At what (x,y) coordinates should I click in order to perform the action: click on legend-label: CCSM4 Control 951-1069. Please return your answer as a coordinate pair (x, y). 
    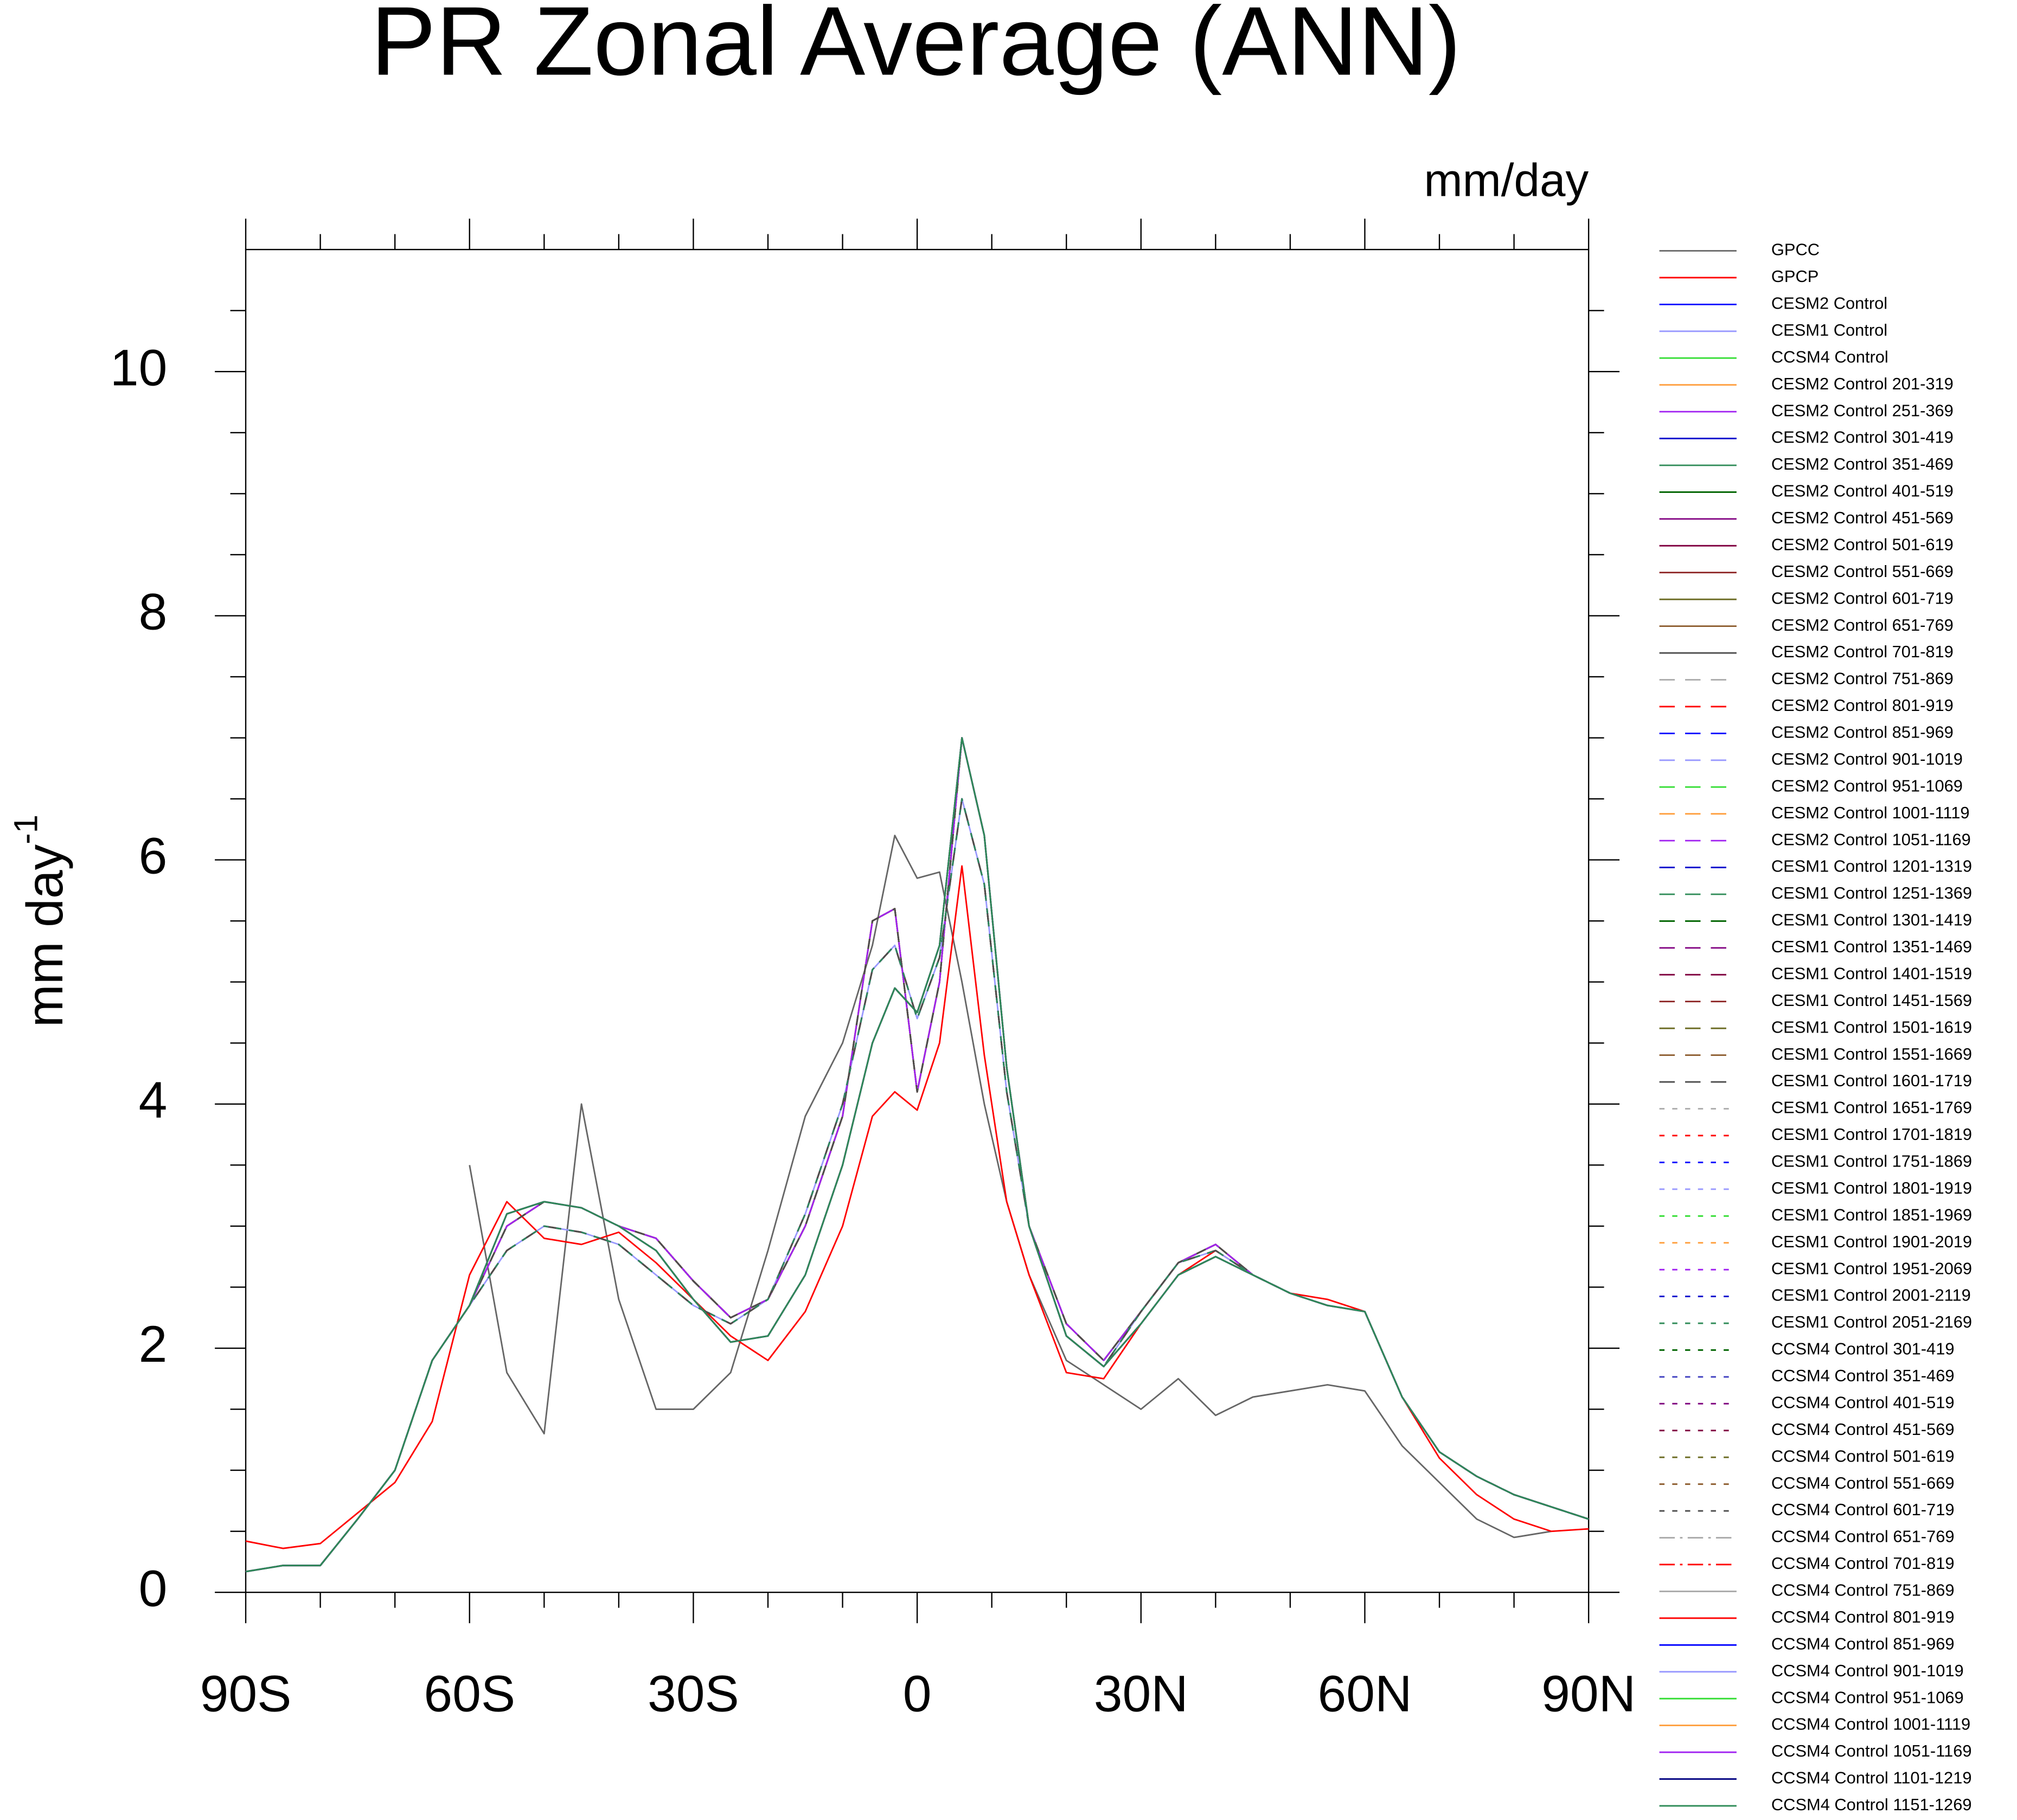
    Looking at the image, I should click on (1868, 1698).